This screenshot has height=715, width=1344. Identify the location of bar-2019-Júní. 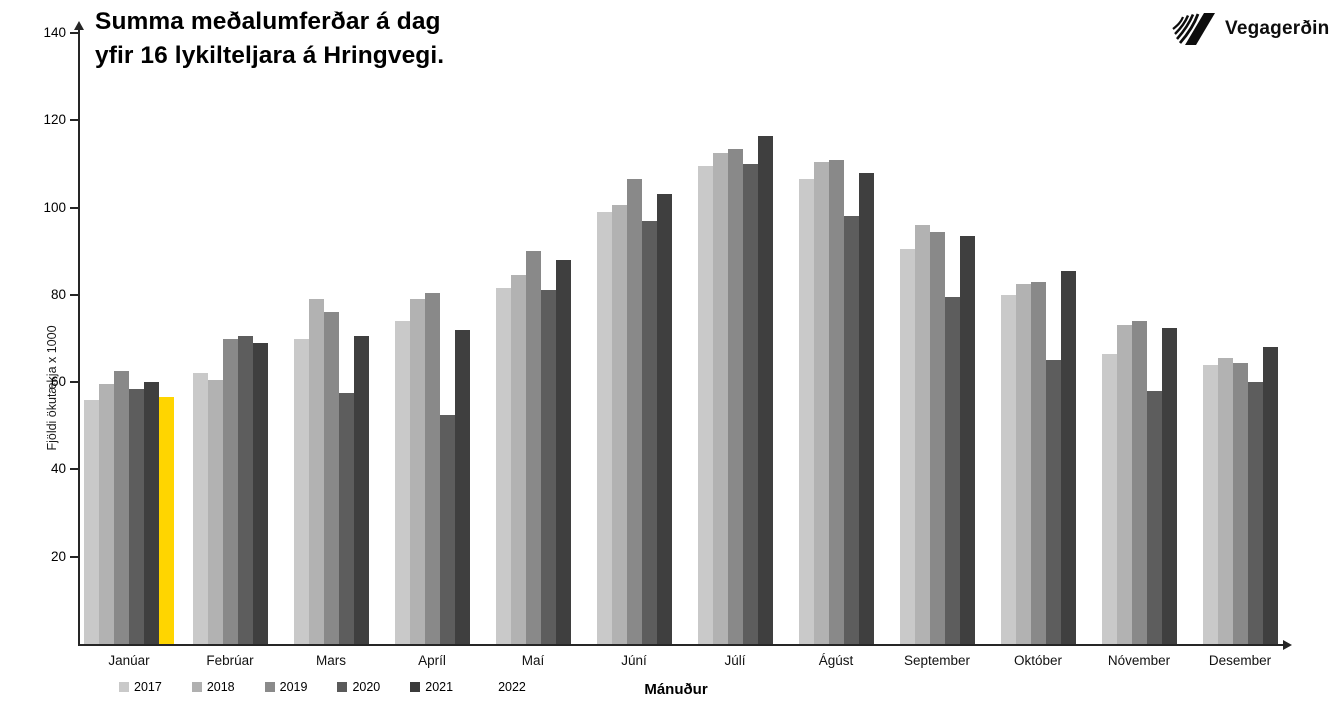
(634, 411).